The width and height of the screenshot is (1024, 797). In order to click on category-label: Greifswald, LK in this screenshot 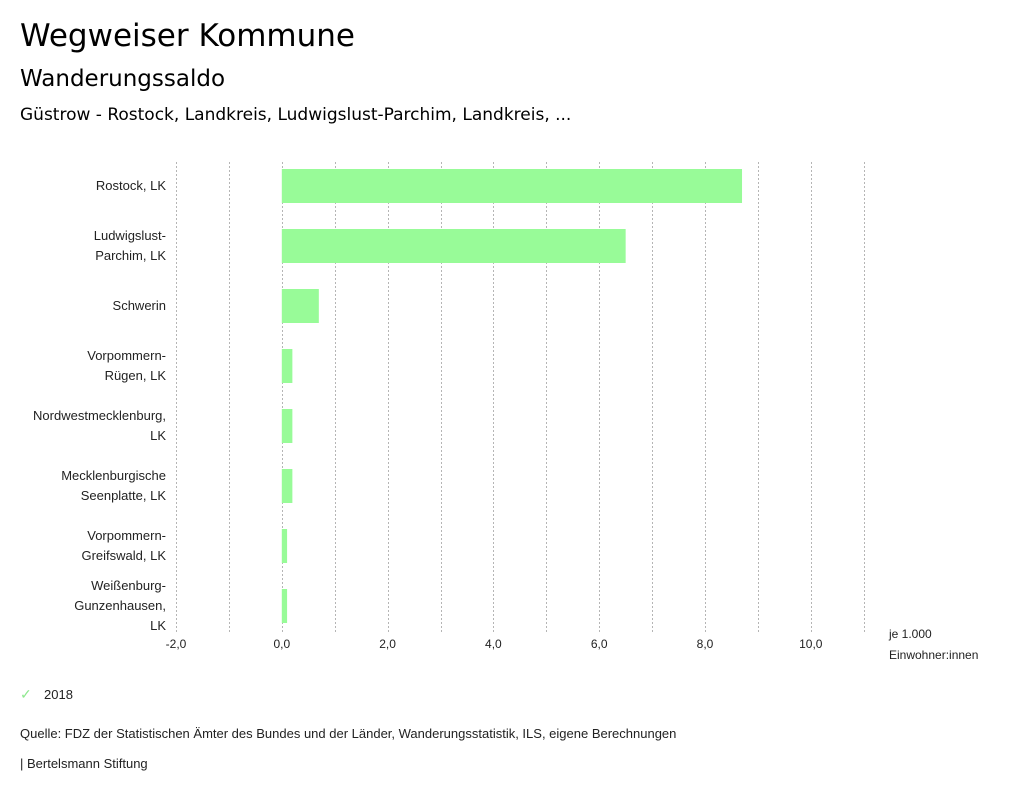, I will do `click(123, 555)`.